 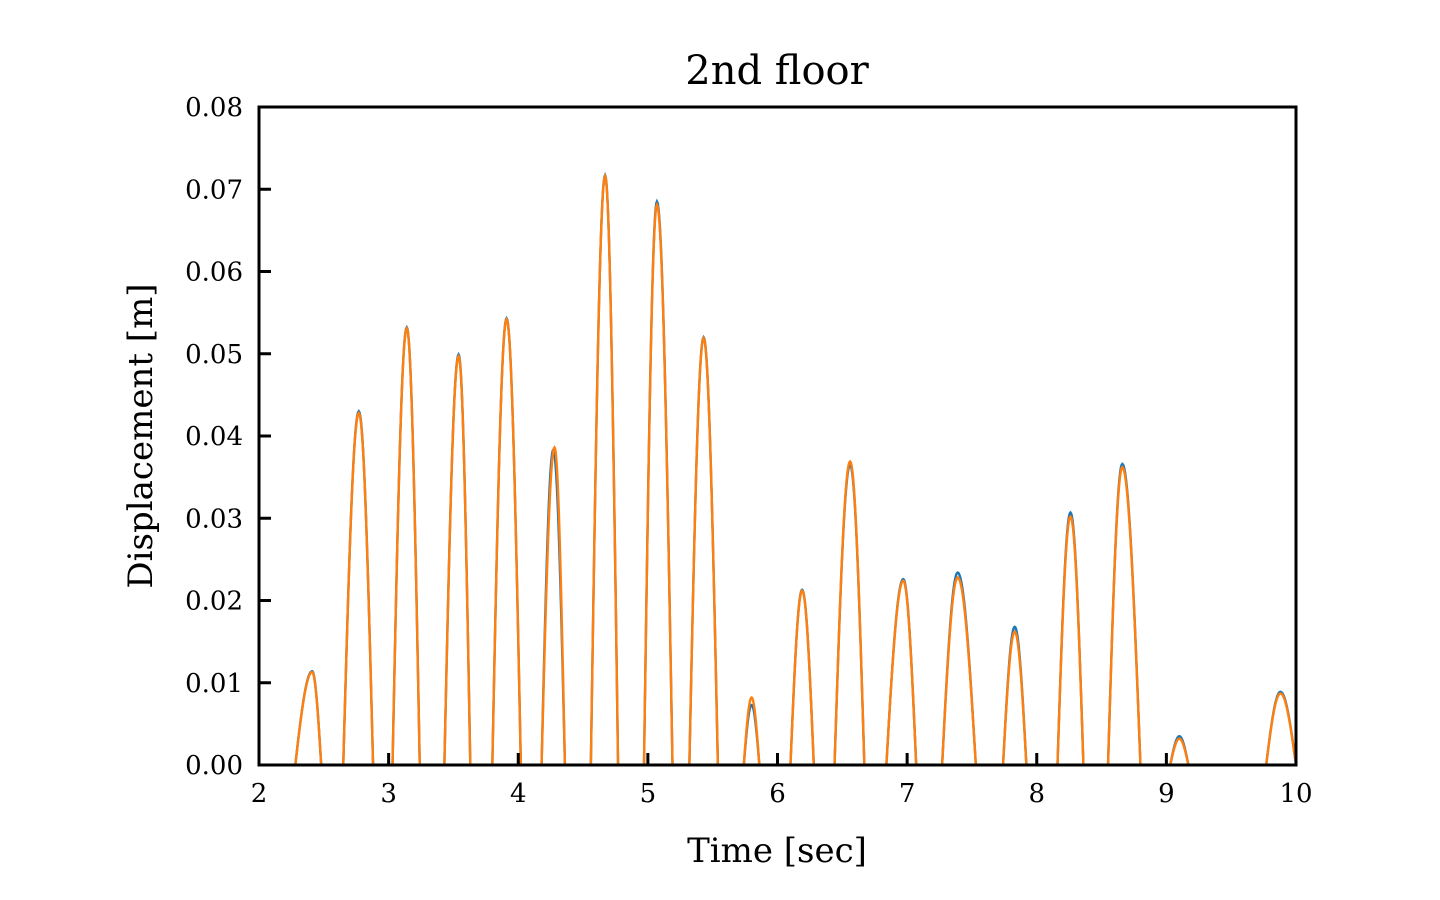 What do you see at coordinates (214, 602) in the screenshot?
I see `y-tick-label: 0.02` at bounding box center [214, 602].